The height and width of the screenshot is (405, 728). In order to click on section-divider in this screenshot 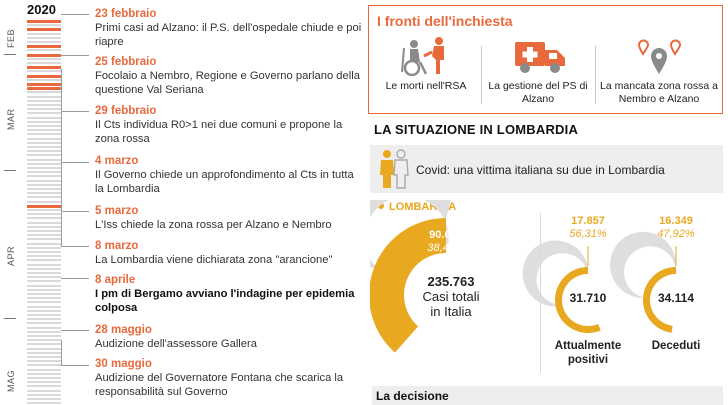, I will do `click(540, 293)`.